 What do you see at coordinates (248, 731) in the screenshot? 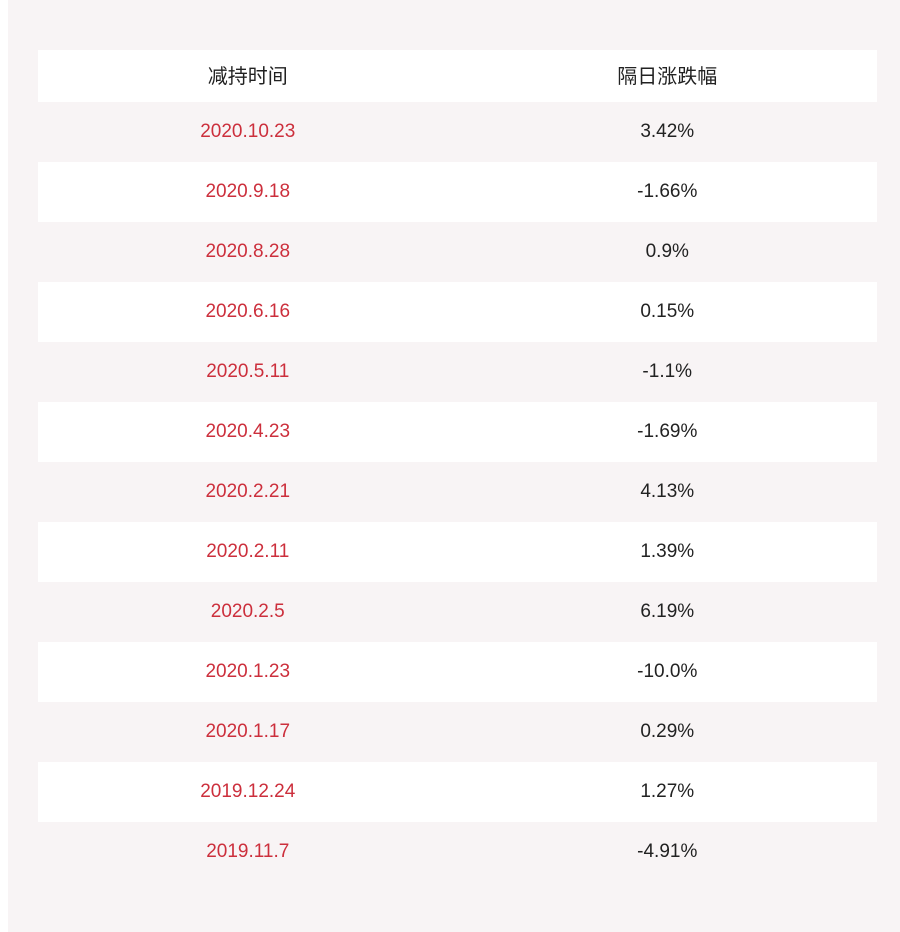
I see `row-date: 2020.1.17` at bounding box center [248, 731].